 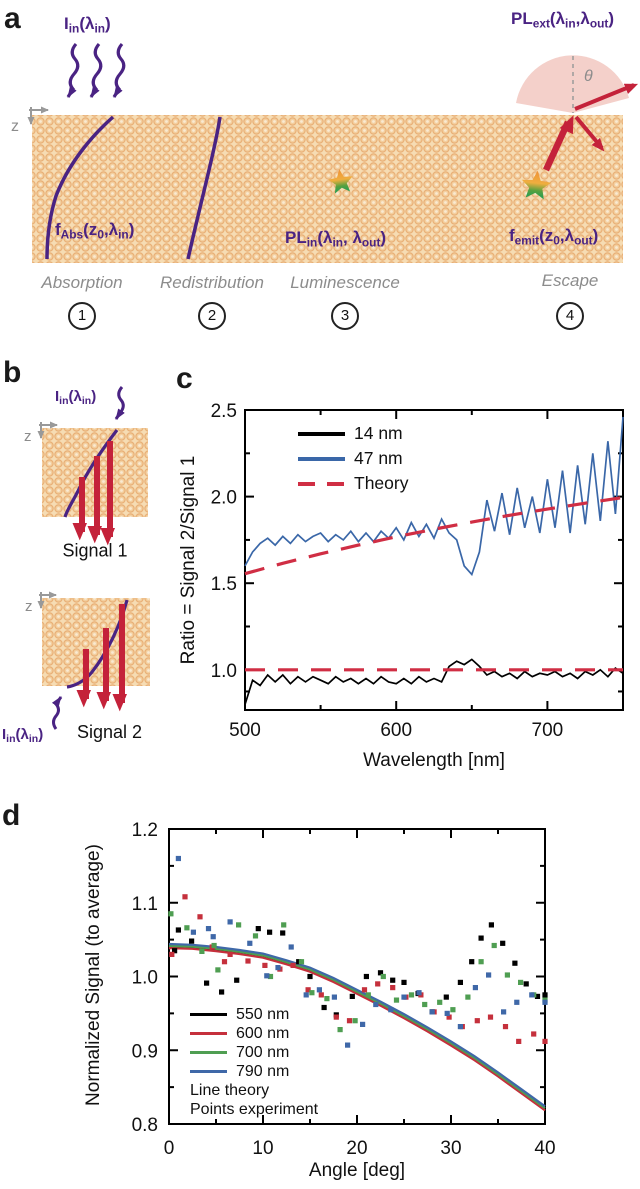 I want to click on legend-entry: 47 nm, so click(x=353, y=458).